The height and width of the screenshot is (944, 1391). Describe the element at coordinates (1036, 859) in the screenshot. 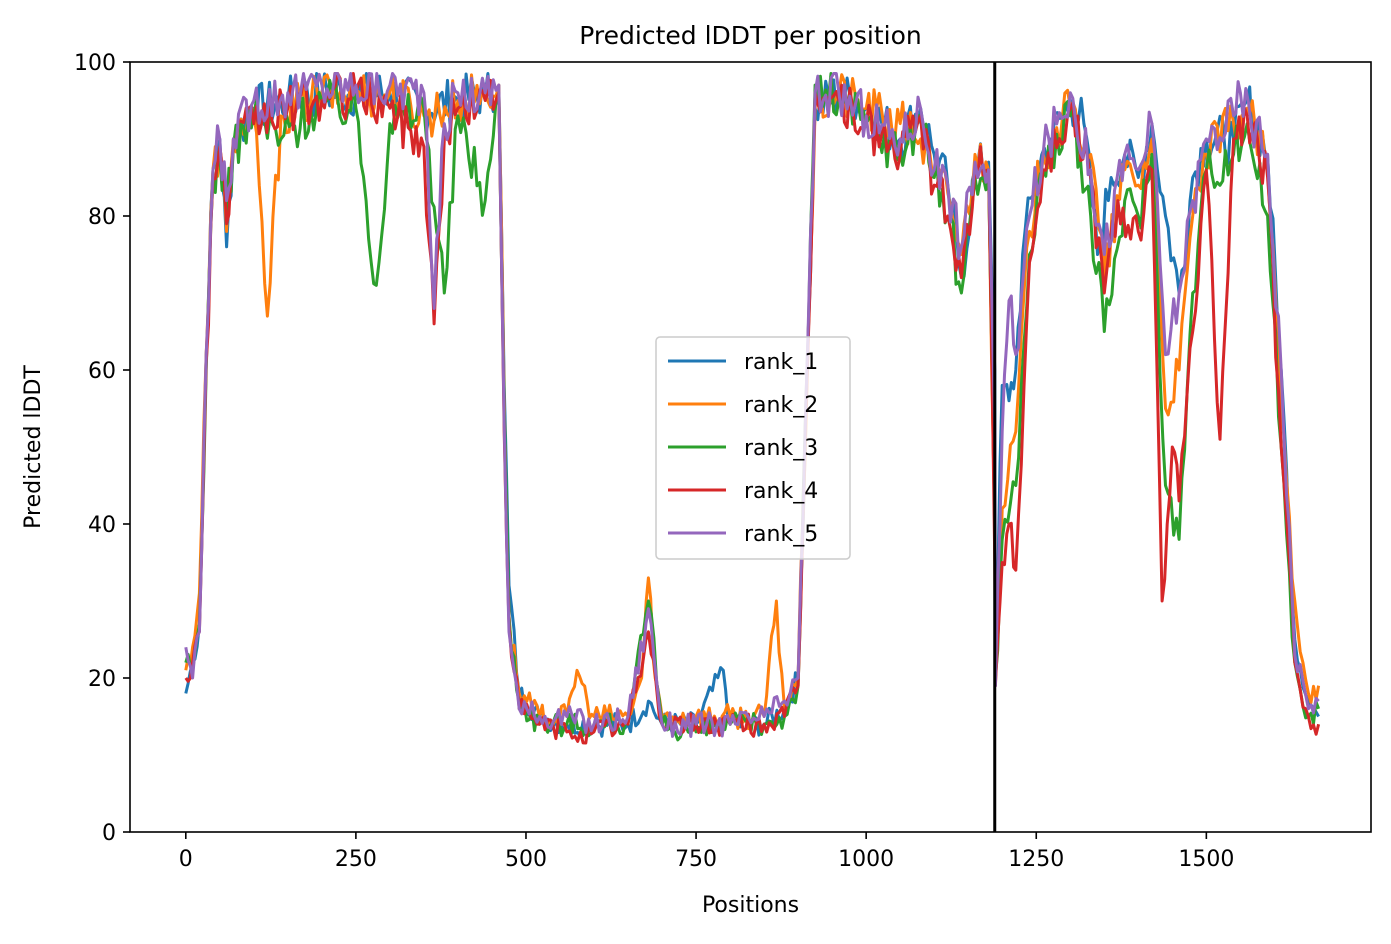

I see `x-tick-label: 1250` at that location.